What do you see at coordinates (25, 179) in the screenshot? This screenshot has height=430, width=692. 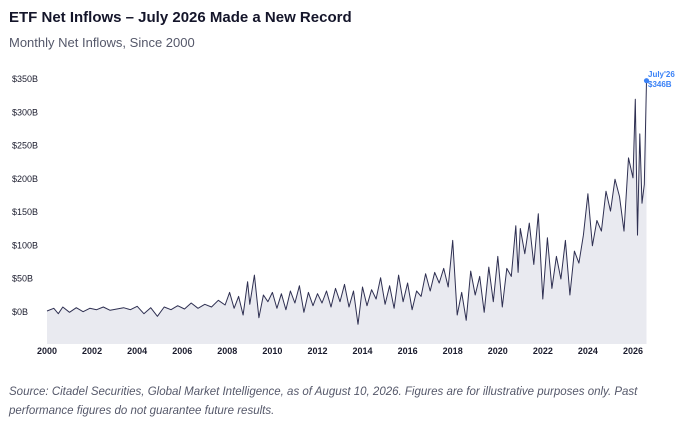 I see `y-tick-label: $200B` at bounding box center [25, 179].